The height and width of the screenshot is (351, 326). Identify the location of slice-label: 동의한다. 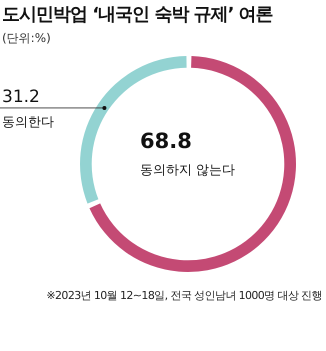
(28, 122).